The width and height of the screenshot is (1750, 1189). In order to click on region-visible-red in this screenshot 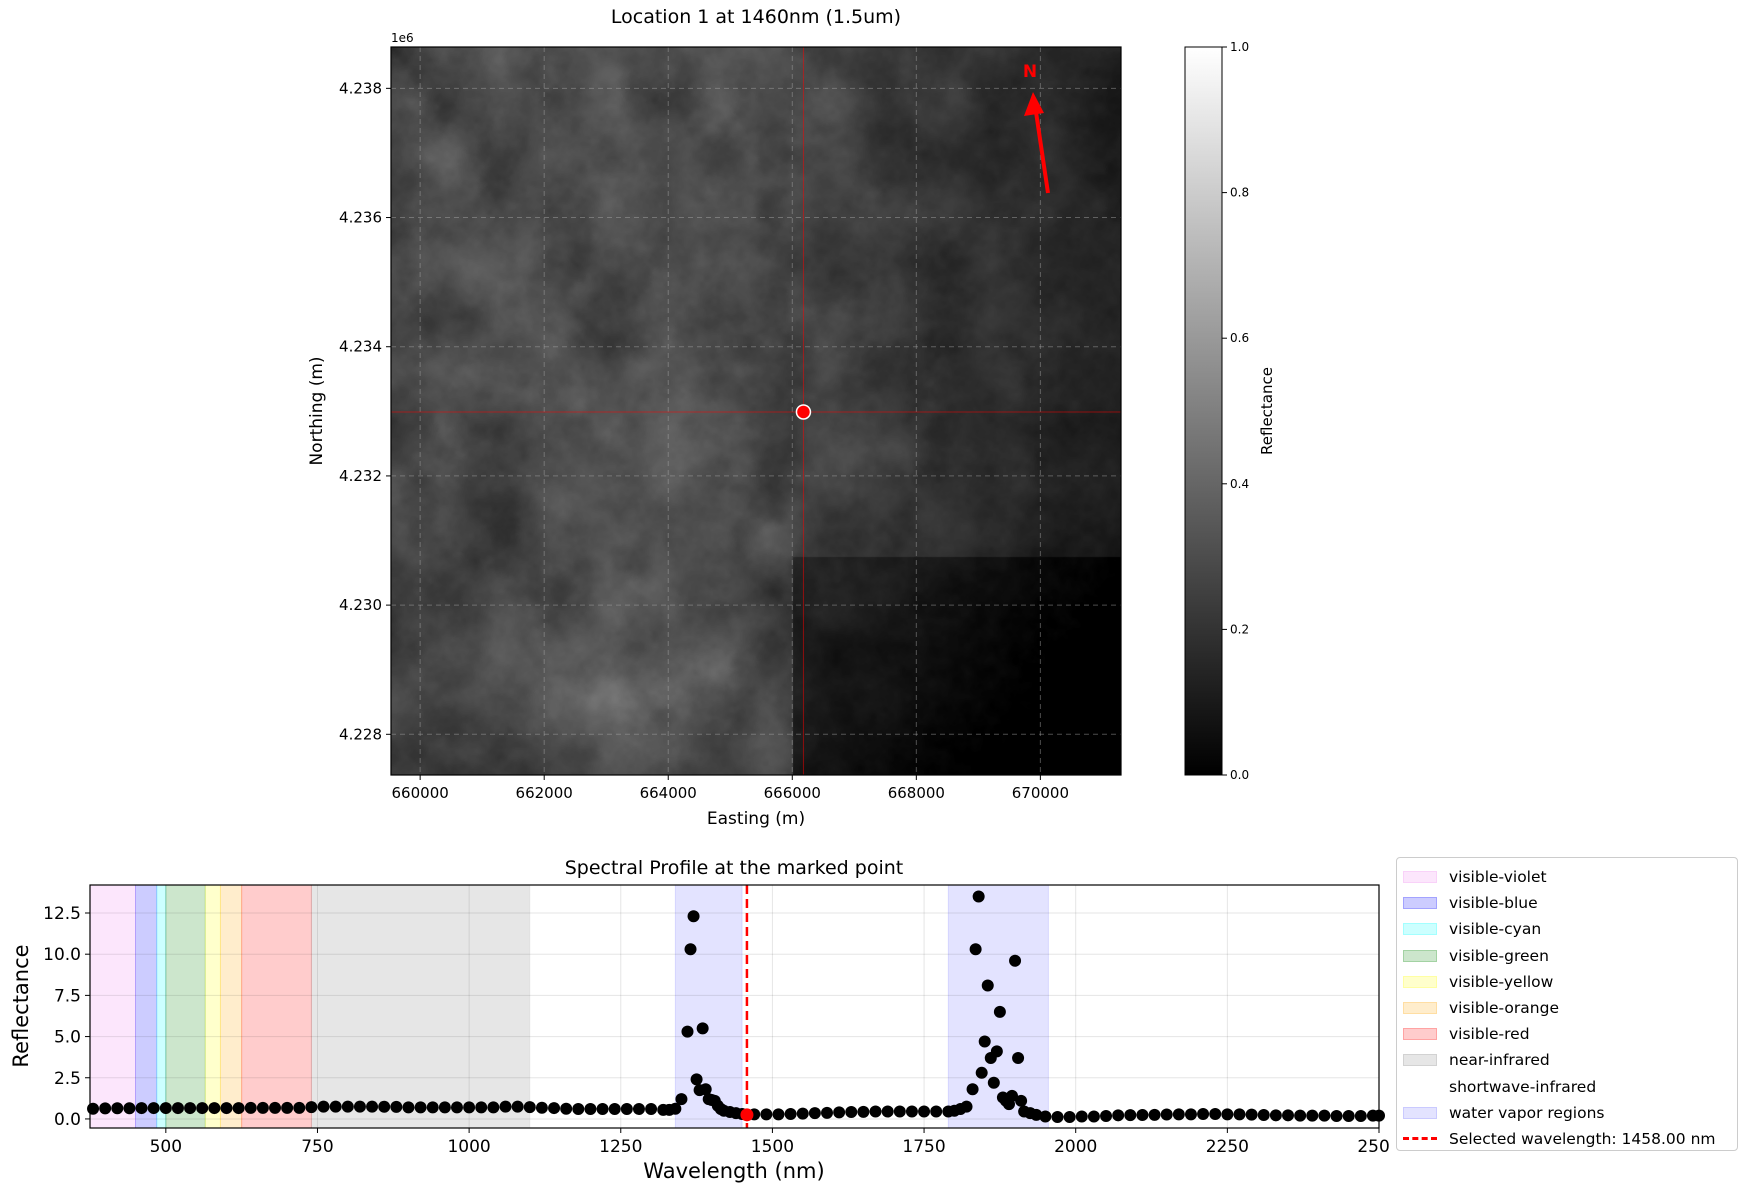, I will do `click(276, 1006)`.